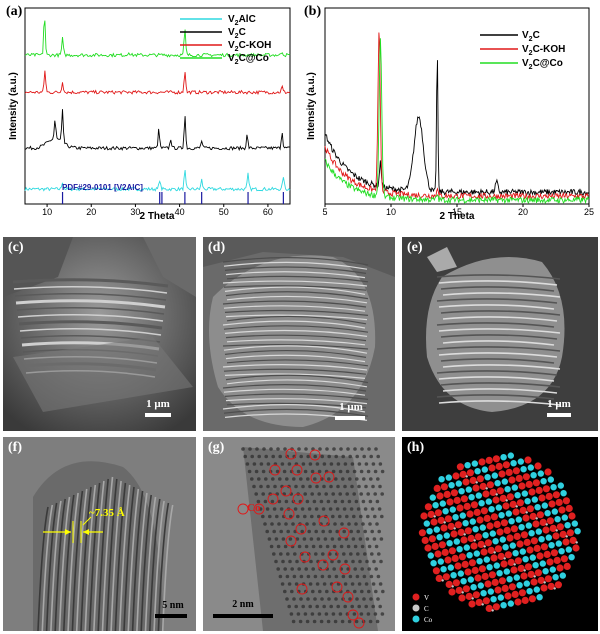 The image size is (600, 634). What do you see at coordinates (135, 212) in the screenshot?
I see `x-tick-label: 30` at bounding box center [135, 212].